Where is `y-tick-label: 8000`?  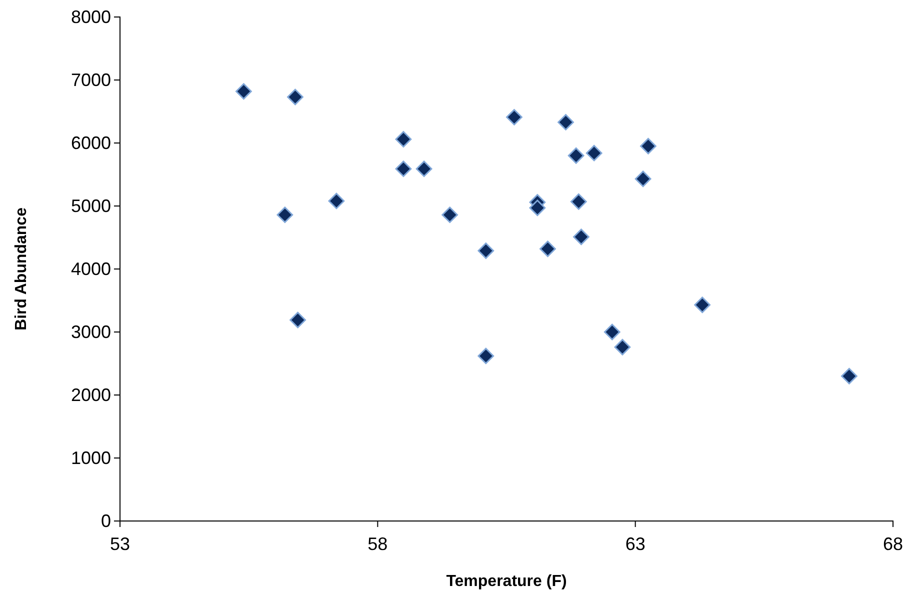
y-tick-label: 8000 is located at coordinates (90, 16).